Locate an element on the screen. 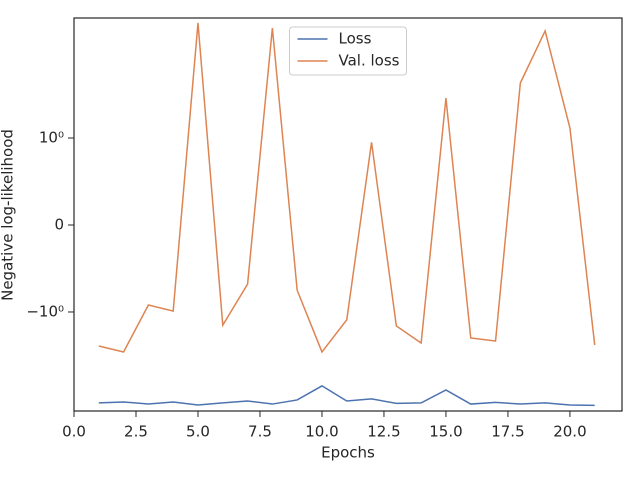 The width and height of the screenshot is (640, 480). legend: Loss Val. loss is located at coordinates (348, 51).